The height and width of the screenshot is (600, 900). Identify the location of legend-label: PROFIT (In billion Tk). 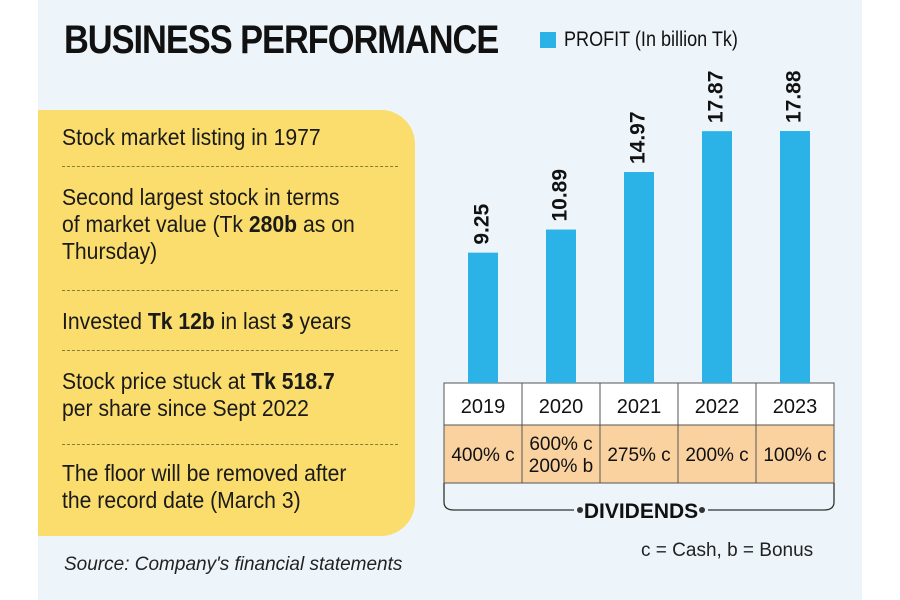
(651, 39).